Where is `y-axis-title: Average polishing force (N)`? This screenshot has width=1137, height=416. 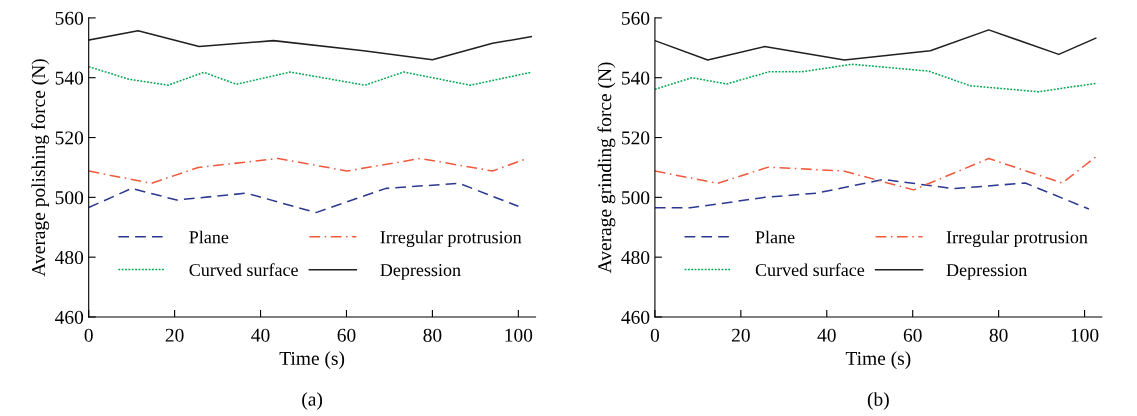
y-axis-title: Average polishing force (N) is located at coordinates (40, 168).